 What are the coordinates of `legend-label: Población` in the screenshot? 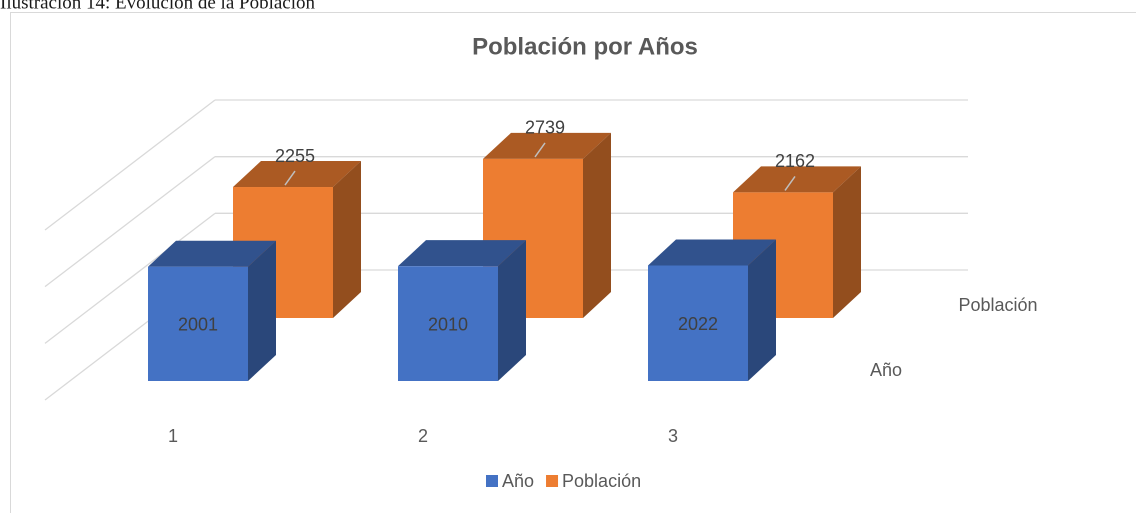 It's located at (601, 481).